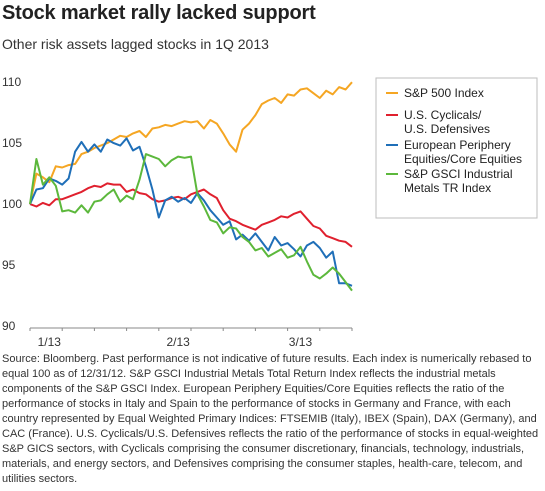 The height and width of the screenshot is (491, 545). Describe the element at coordinates (463, 152) in the screenshot. I see `legend-label-3: European Periphery Equities/Core Equities` at that location.